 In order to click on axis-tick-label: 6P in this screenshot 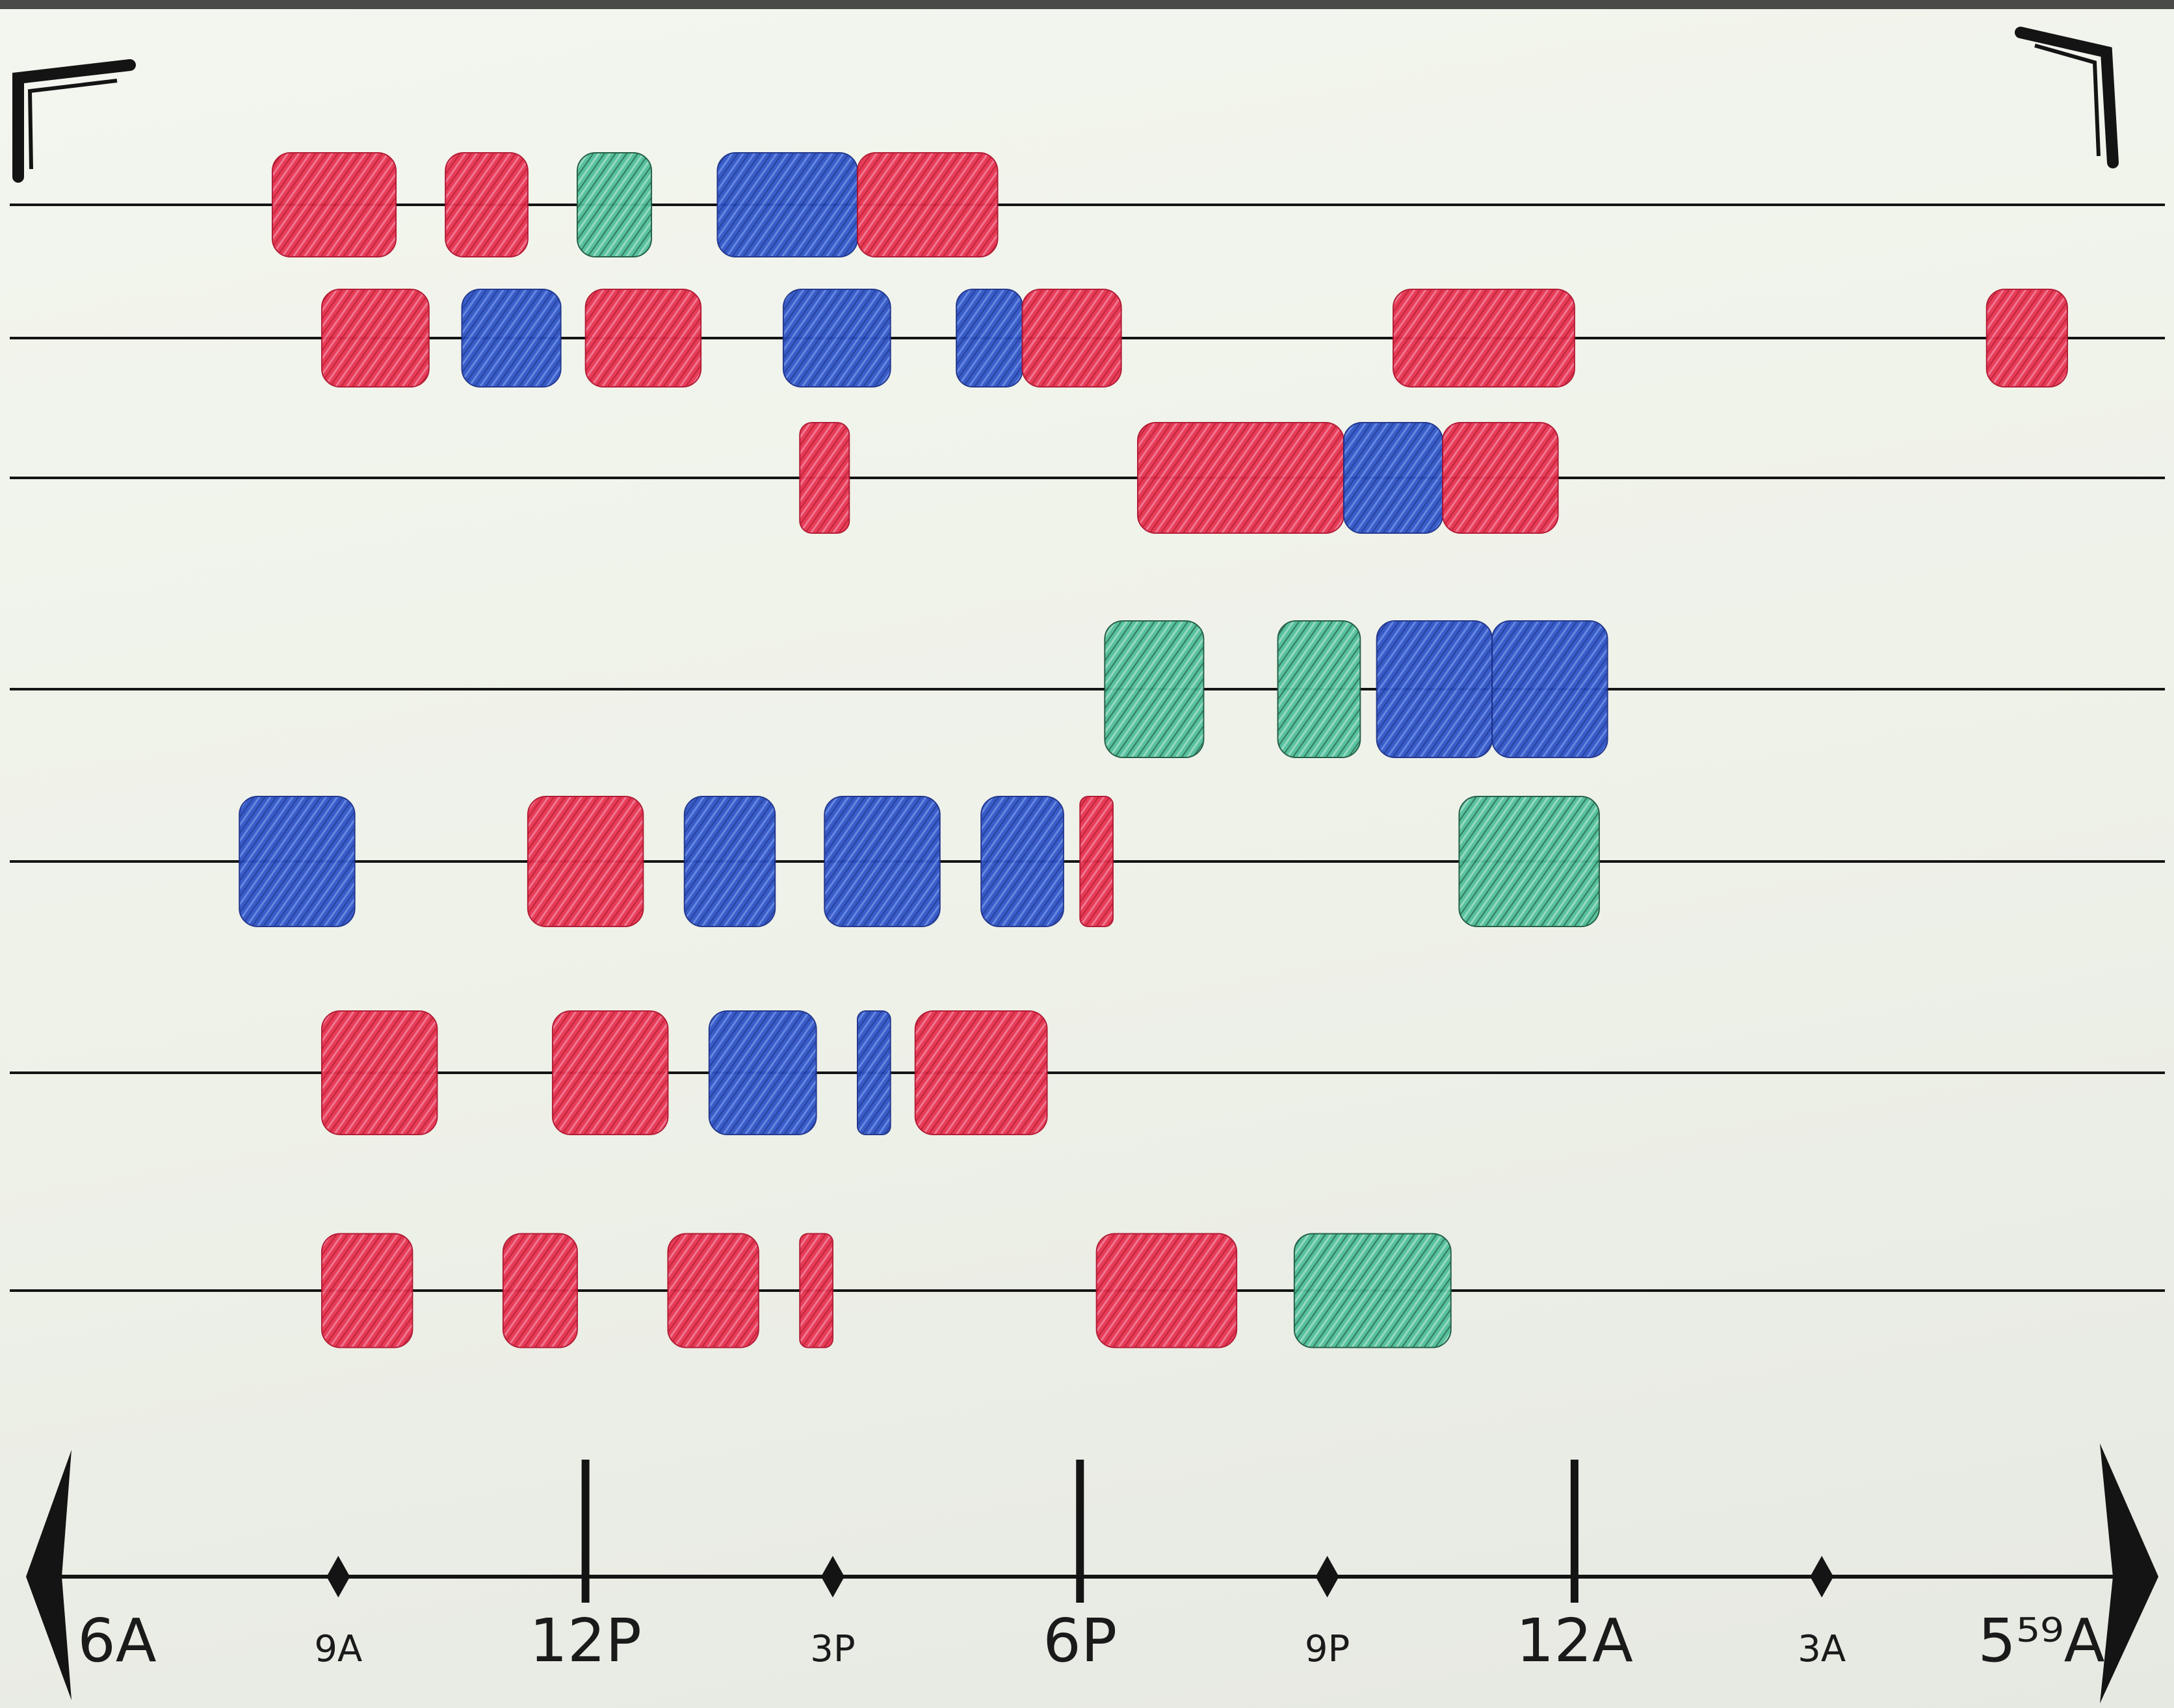, I will do `click(1080, 1640)`.